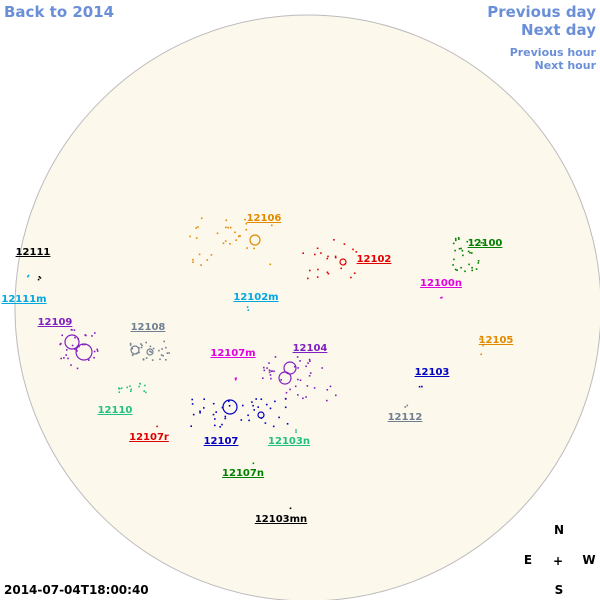 This screenshot has width=600, height=600. What do you see at coordinates (264, 218) in the screenshot?
I see `region-label: 12106` at bounding box center [264, 218].